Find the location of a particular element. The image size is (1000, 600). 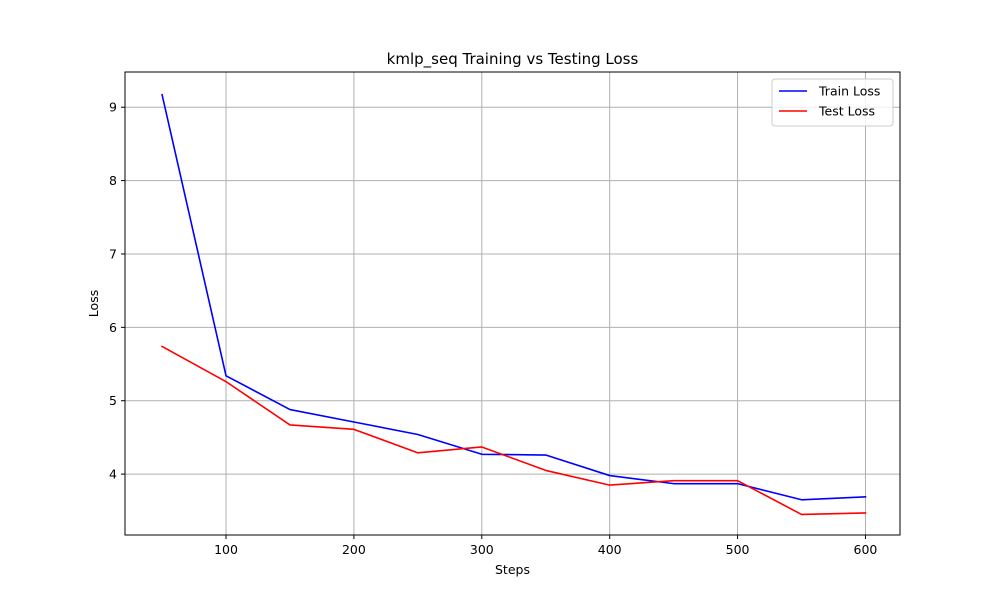

legend-label-test-loss: Test Loss is located at coordinates (846, 111).